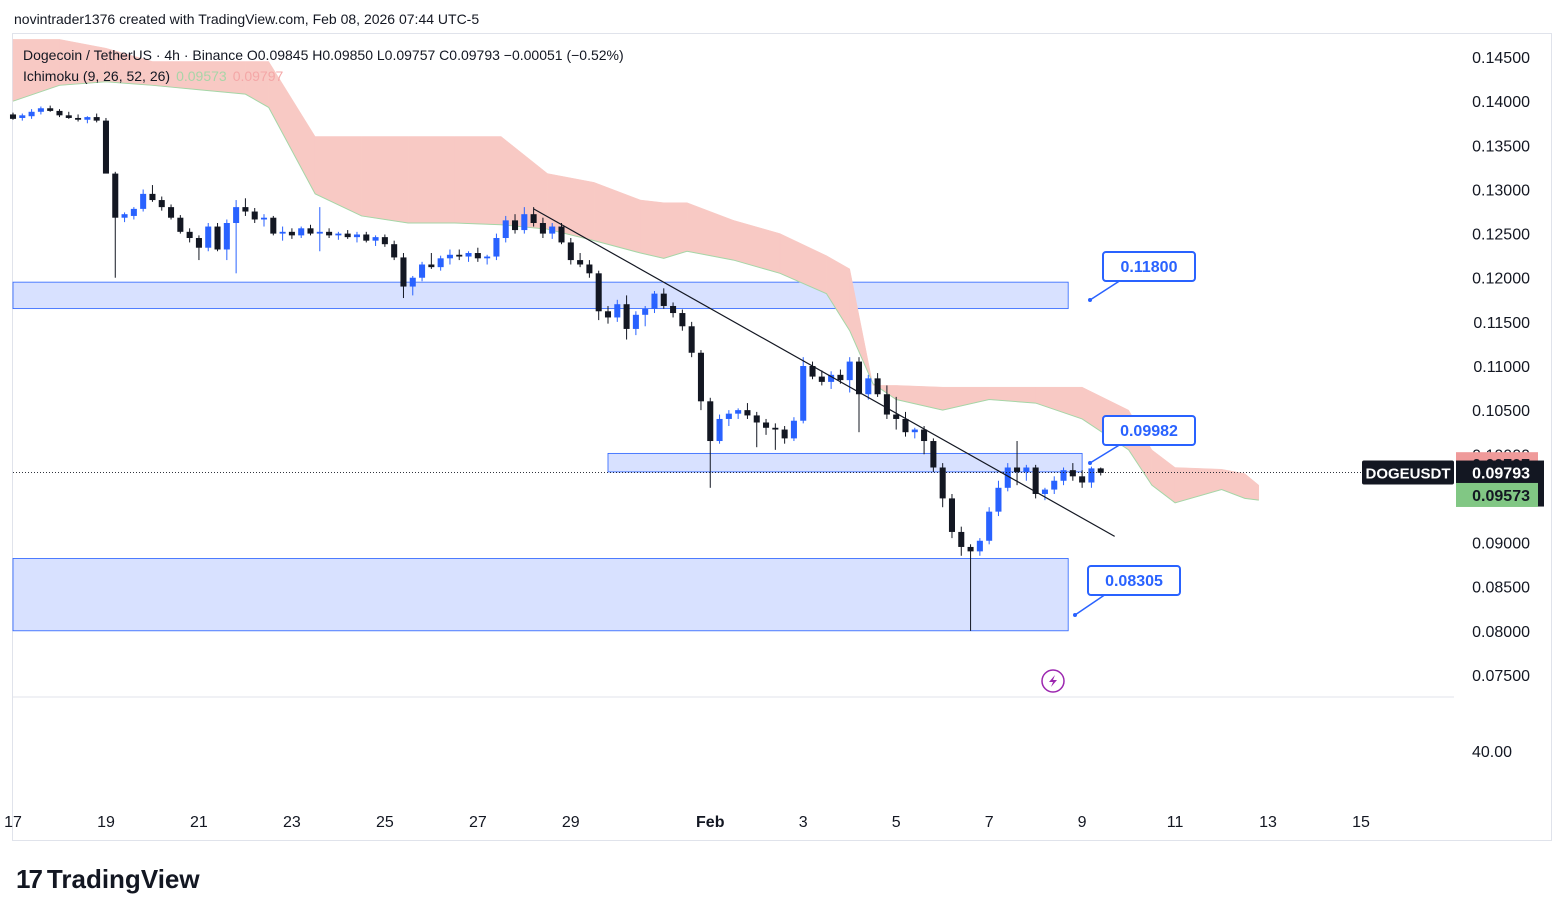 This screenshot has height=916, width=1564. Describe the element at coordinates (123, 879) in the screenshot. I see `brand-name: TradingView` at that location.